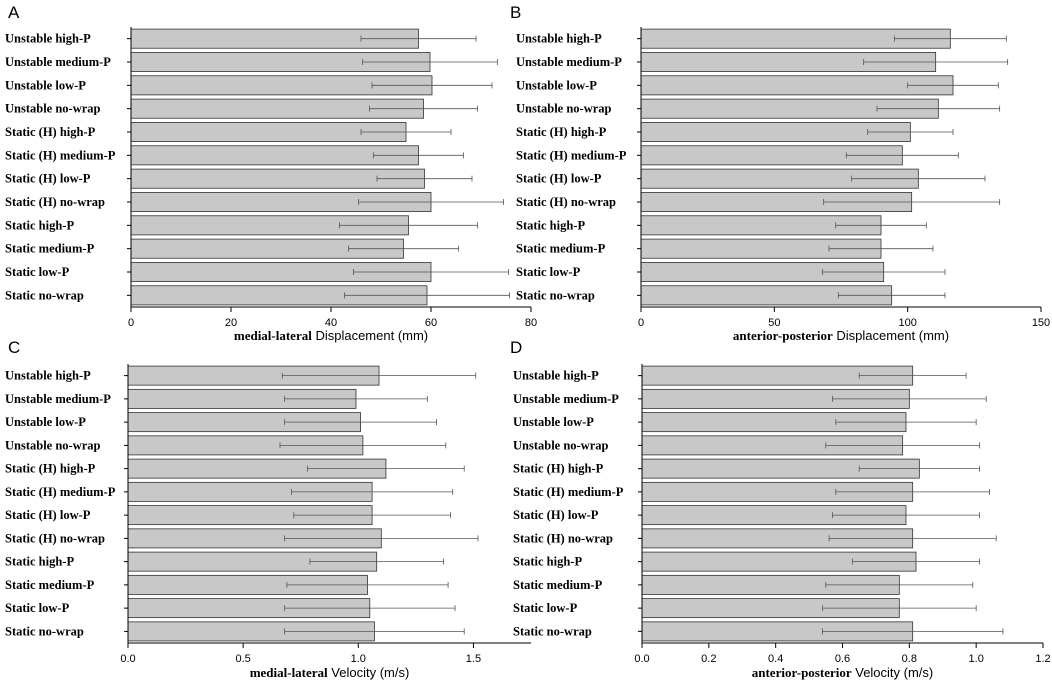  I want to click on panel-label: B, so click(515, 12).